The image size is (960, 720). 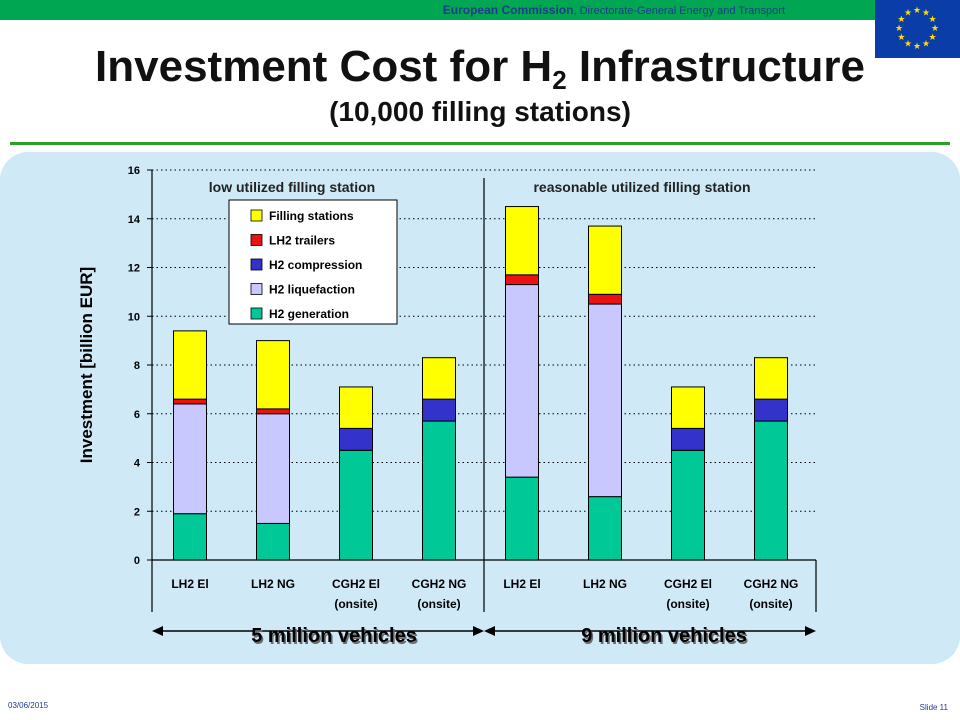 What do you see at coordinates (134, 220) in the screenshot?
I see `y-tick-label: 14` at bounding box center [134, 220].